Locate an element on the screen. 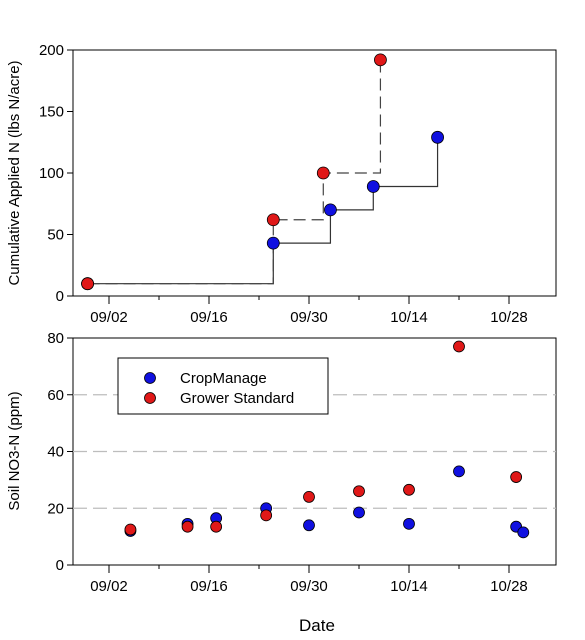 The height and width of the screenshot is (640, 585). y-tick-label: 200 is located at coordinates (51, 50).